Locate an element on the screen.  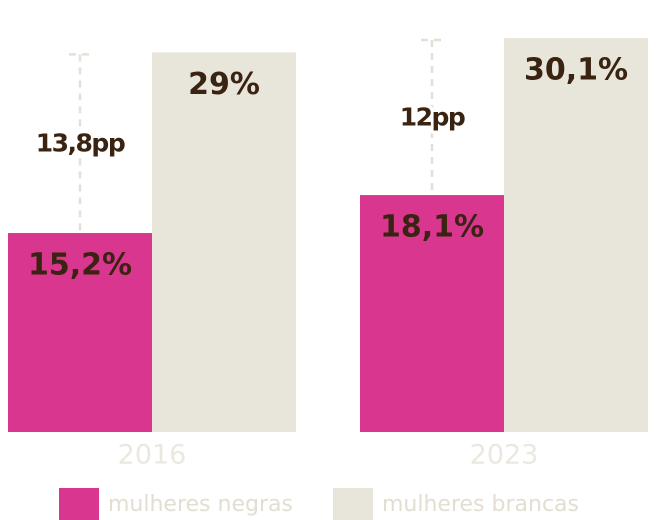
value-label: 29% is located at coordinates (224, 84).